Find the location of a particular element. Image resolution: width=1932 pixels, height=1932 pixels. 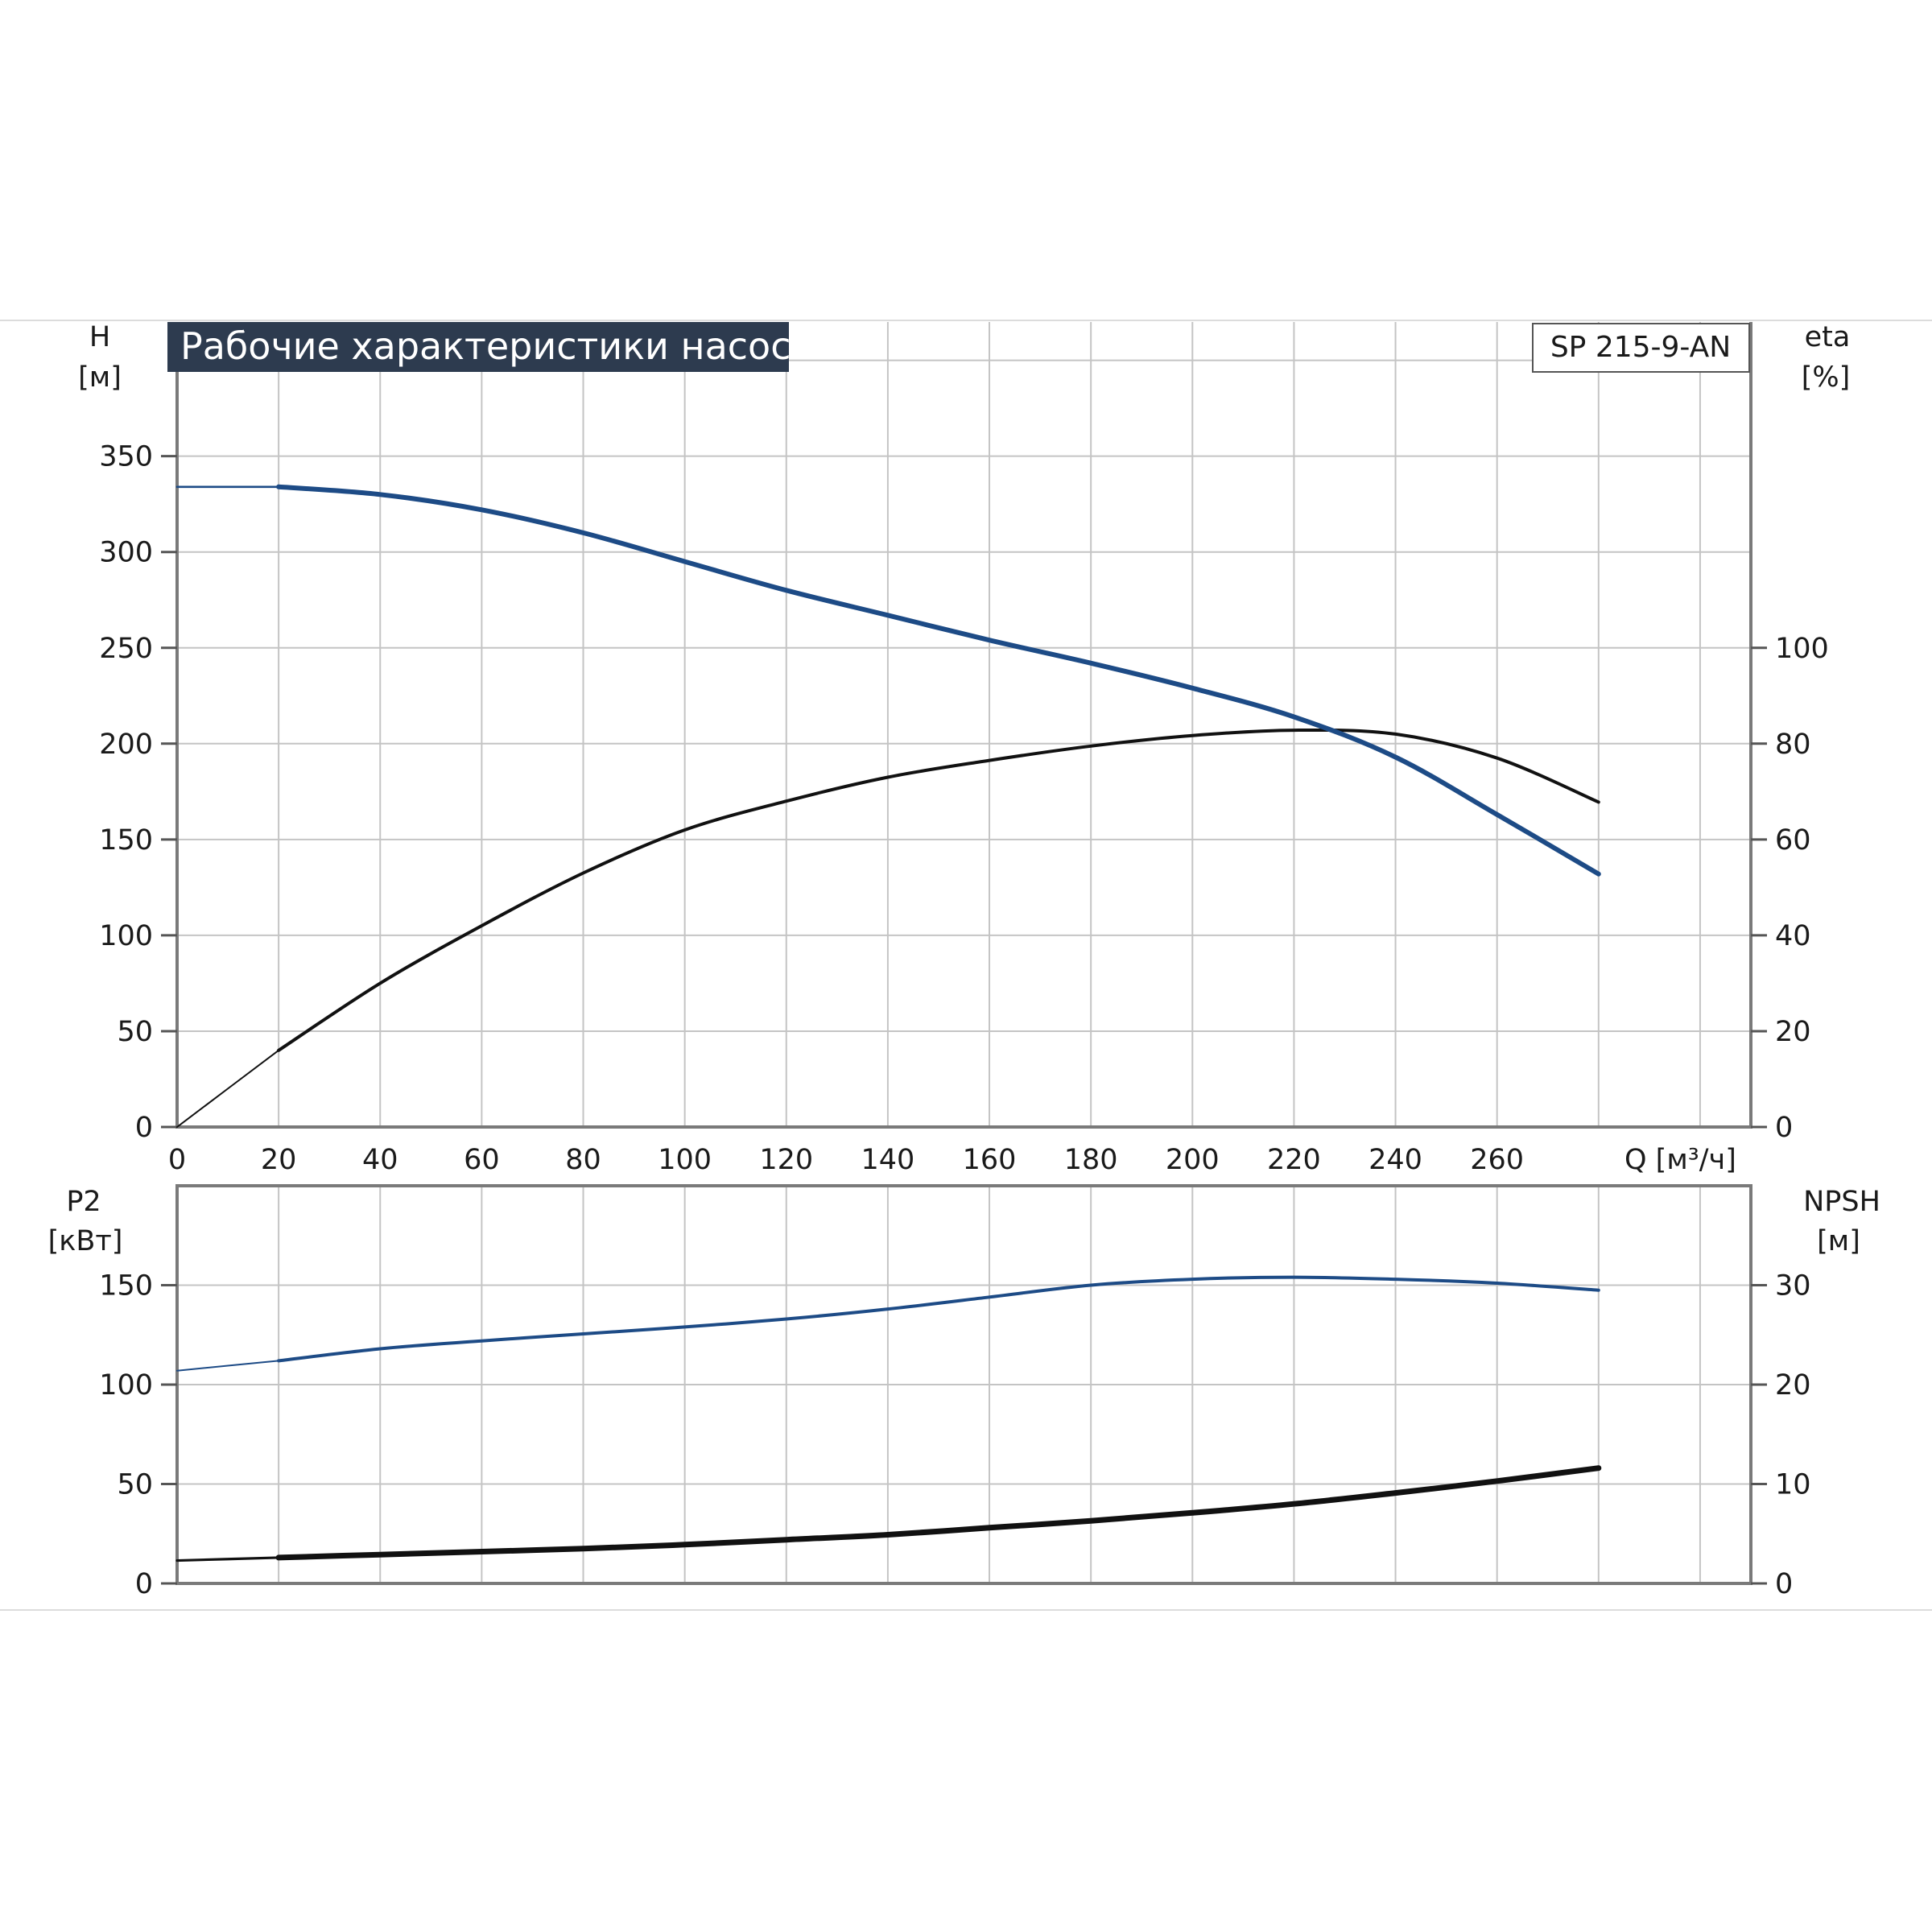

y-tick-label-right: 100 is located at coordinates (1802, 649).